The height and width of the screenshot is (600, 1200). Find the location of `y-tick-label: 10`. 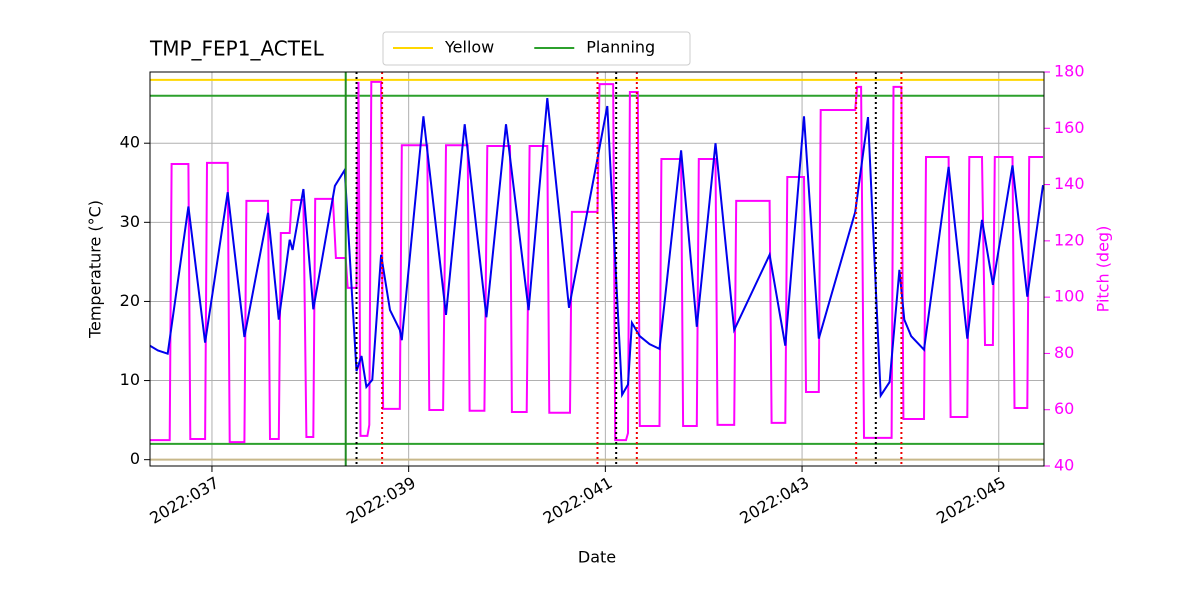

y-tick-label: 10 is located at coordinates (130, 379).